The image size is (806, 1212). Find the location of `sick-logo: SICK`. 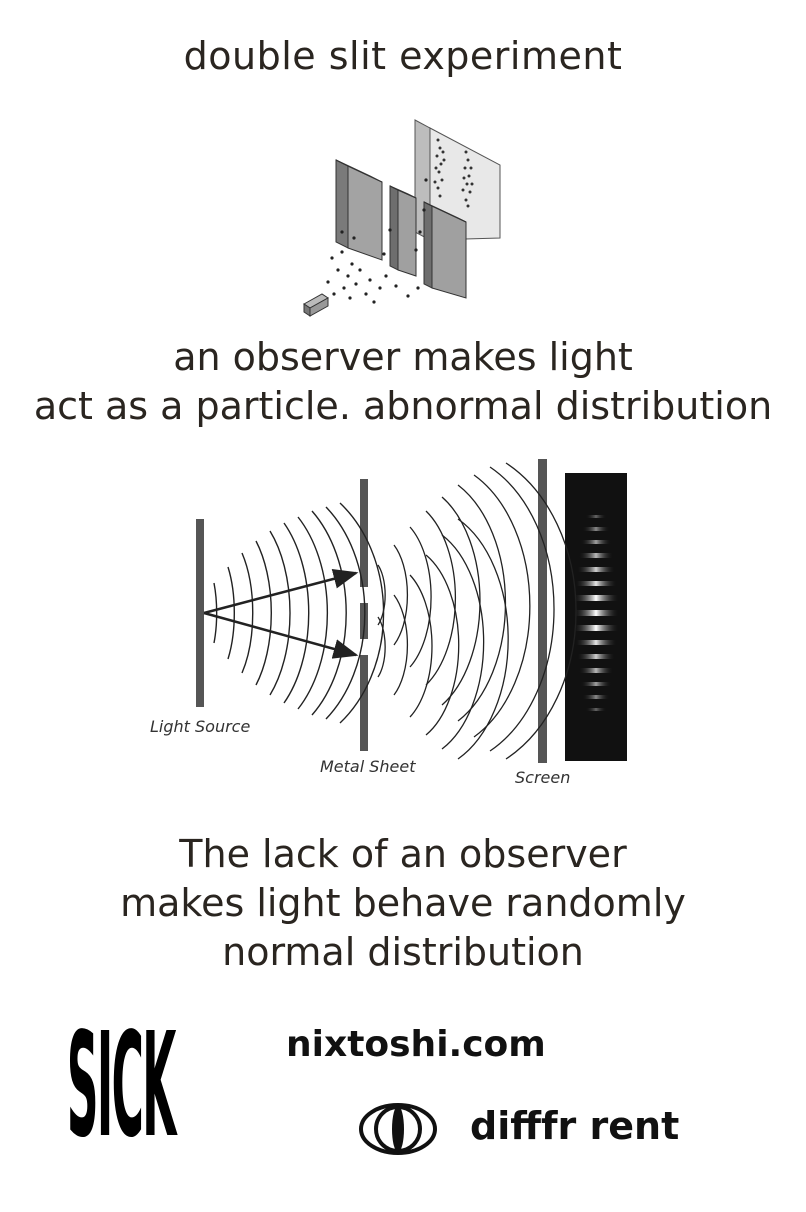

sick-logo: SICK is located at coordinates (121, 1085).